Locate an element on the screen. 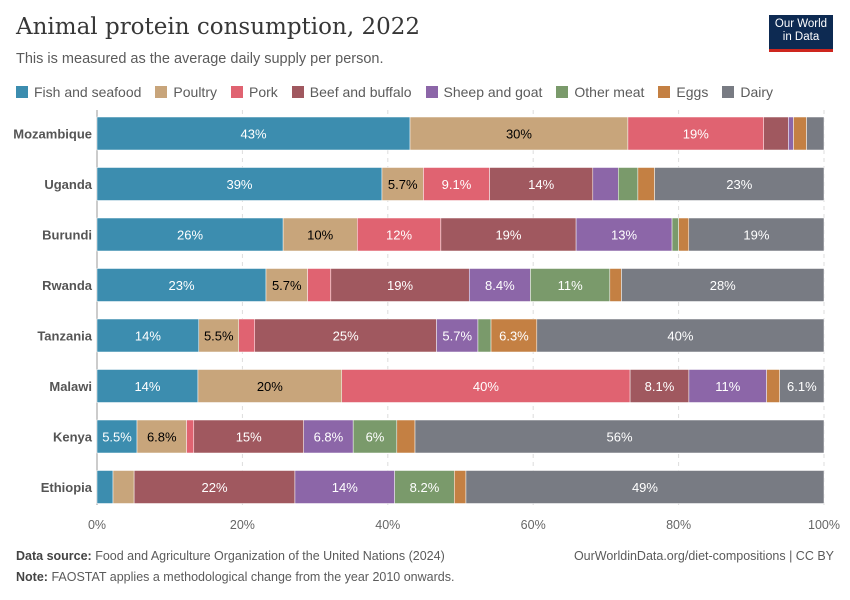 The height and width of the screenshot is (600, 850). legend-item: Sheep and goat is located at coordinates (484, 92).